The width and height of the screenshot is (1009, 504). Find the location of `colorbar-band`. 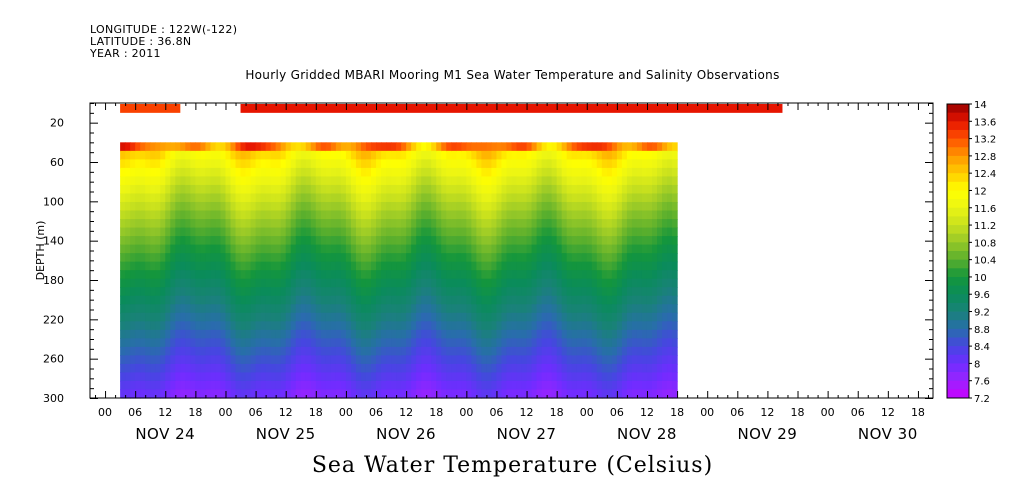

colorbar-band is located at coordinates (958, 307).